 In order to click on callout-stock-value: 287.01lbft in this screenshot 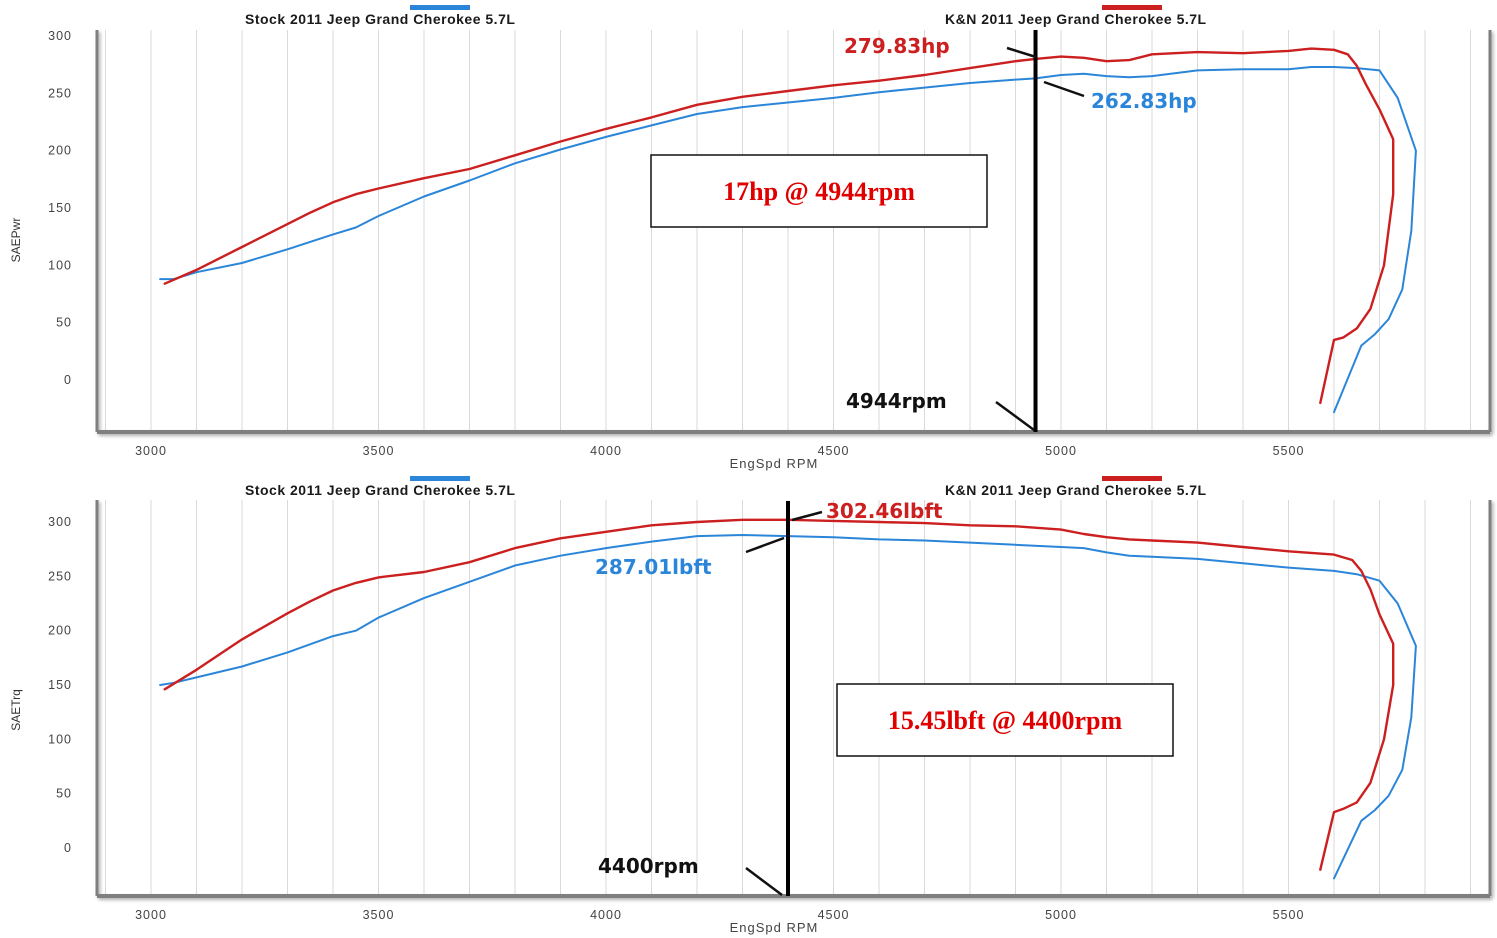, I will do `click(653, 567)`.